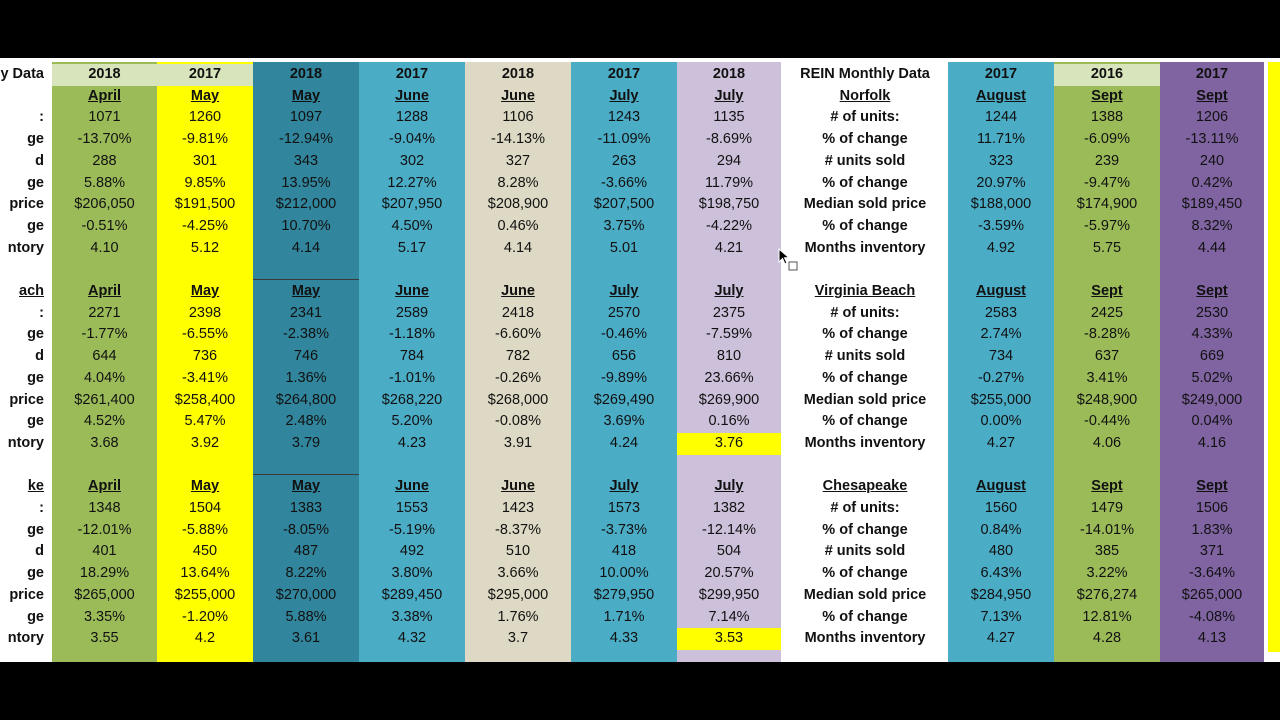 This screenshot has width=1280, height=720. Describe the element at coordinates (1212, 357) in the screenshot. I see `value-cell: 669` at that location.